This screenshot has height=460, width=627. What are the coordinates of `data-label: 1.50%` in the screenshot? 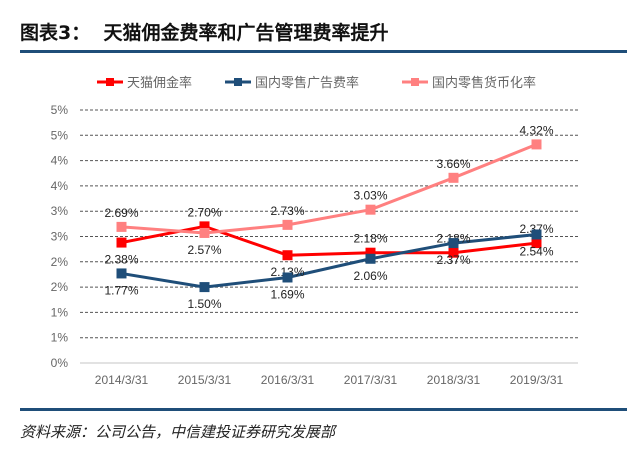 It's located at (204, 304).